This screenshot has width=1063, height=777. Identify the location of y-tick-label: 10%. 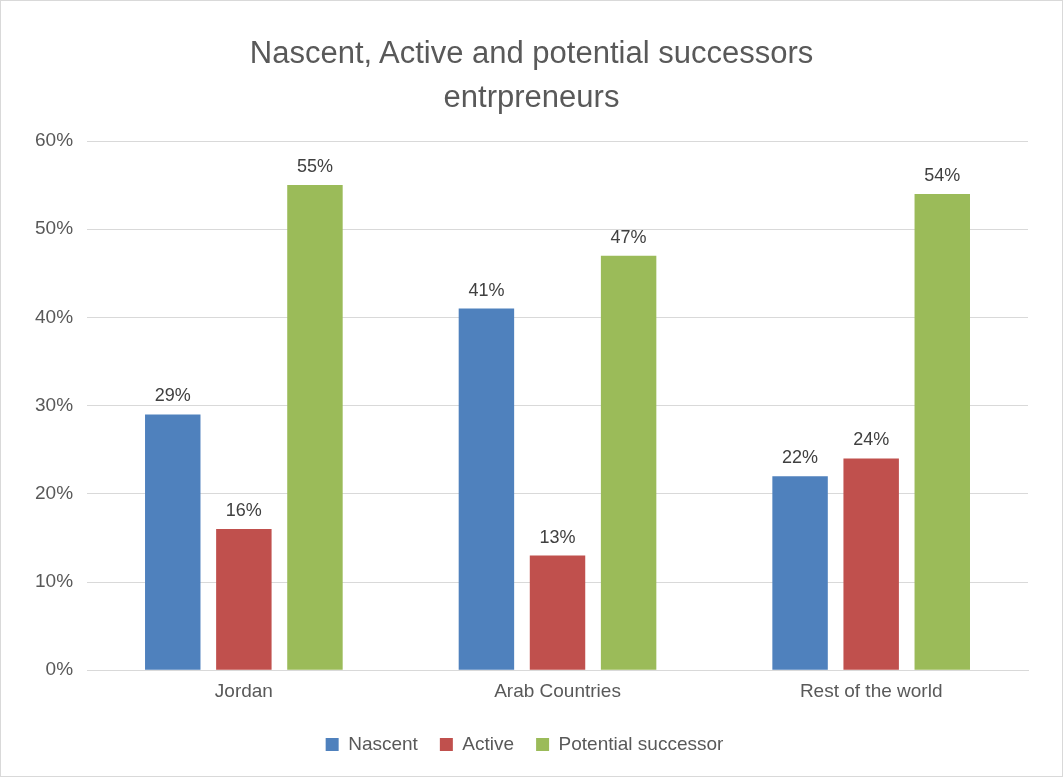
(54, 581).